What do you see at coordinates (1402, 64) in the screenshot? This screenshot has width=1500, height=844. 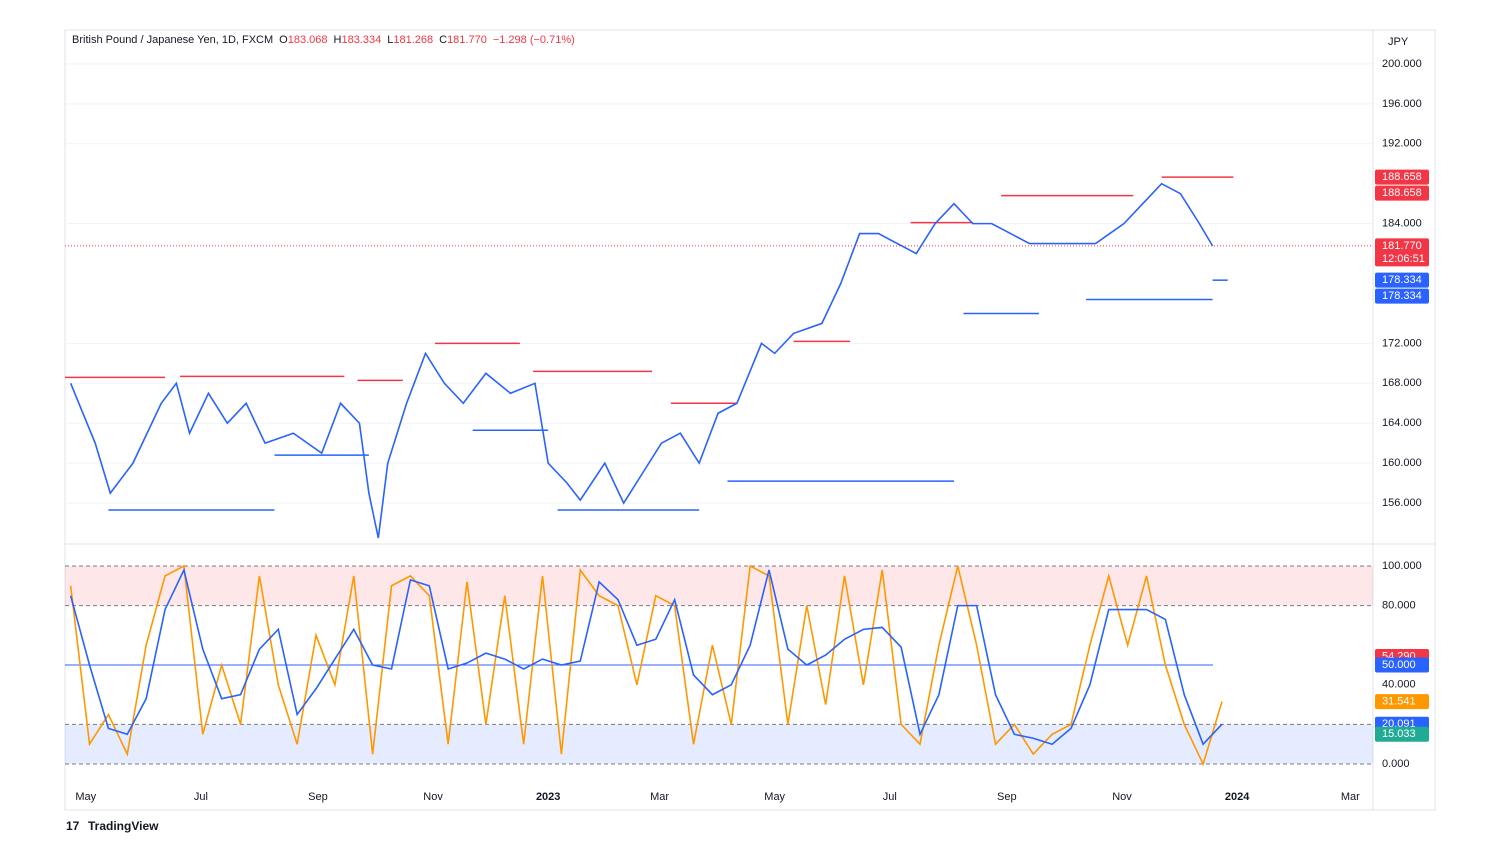 I see `y-tick-label: 200.000` at bounding box center [1402, 64].